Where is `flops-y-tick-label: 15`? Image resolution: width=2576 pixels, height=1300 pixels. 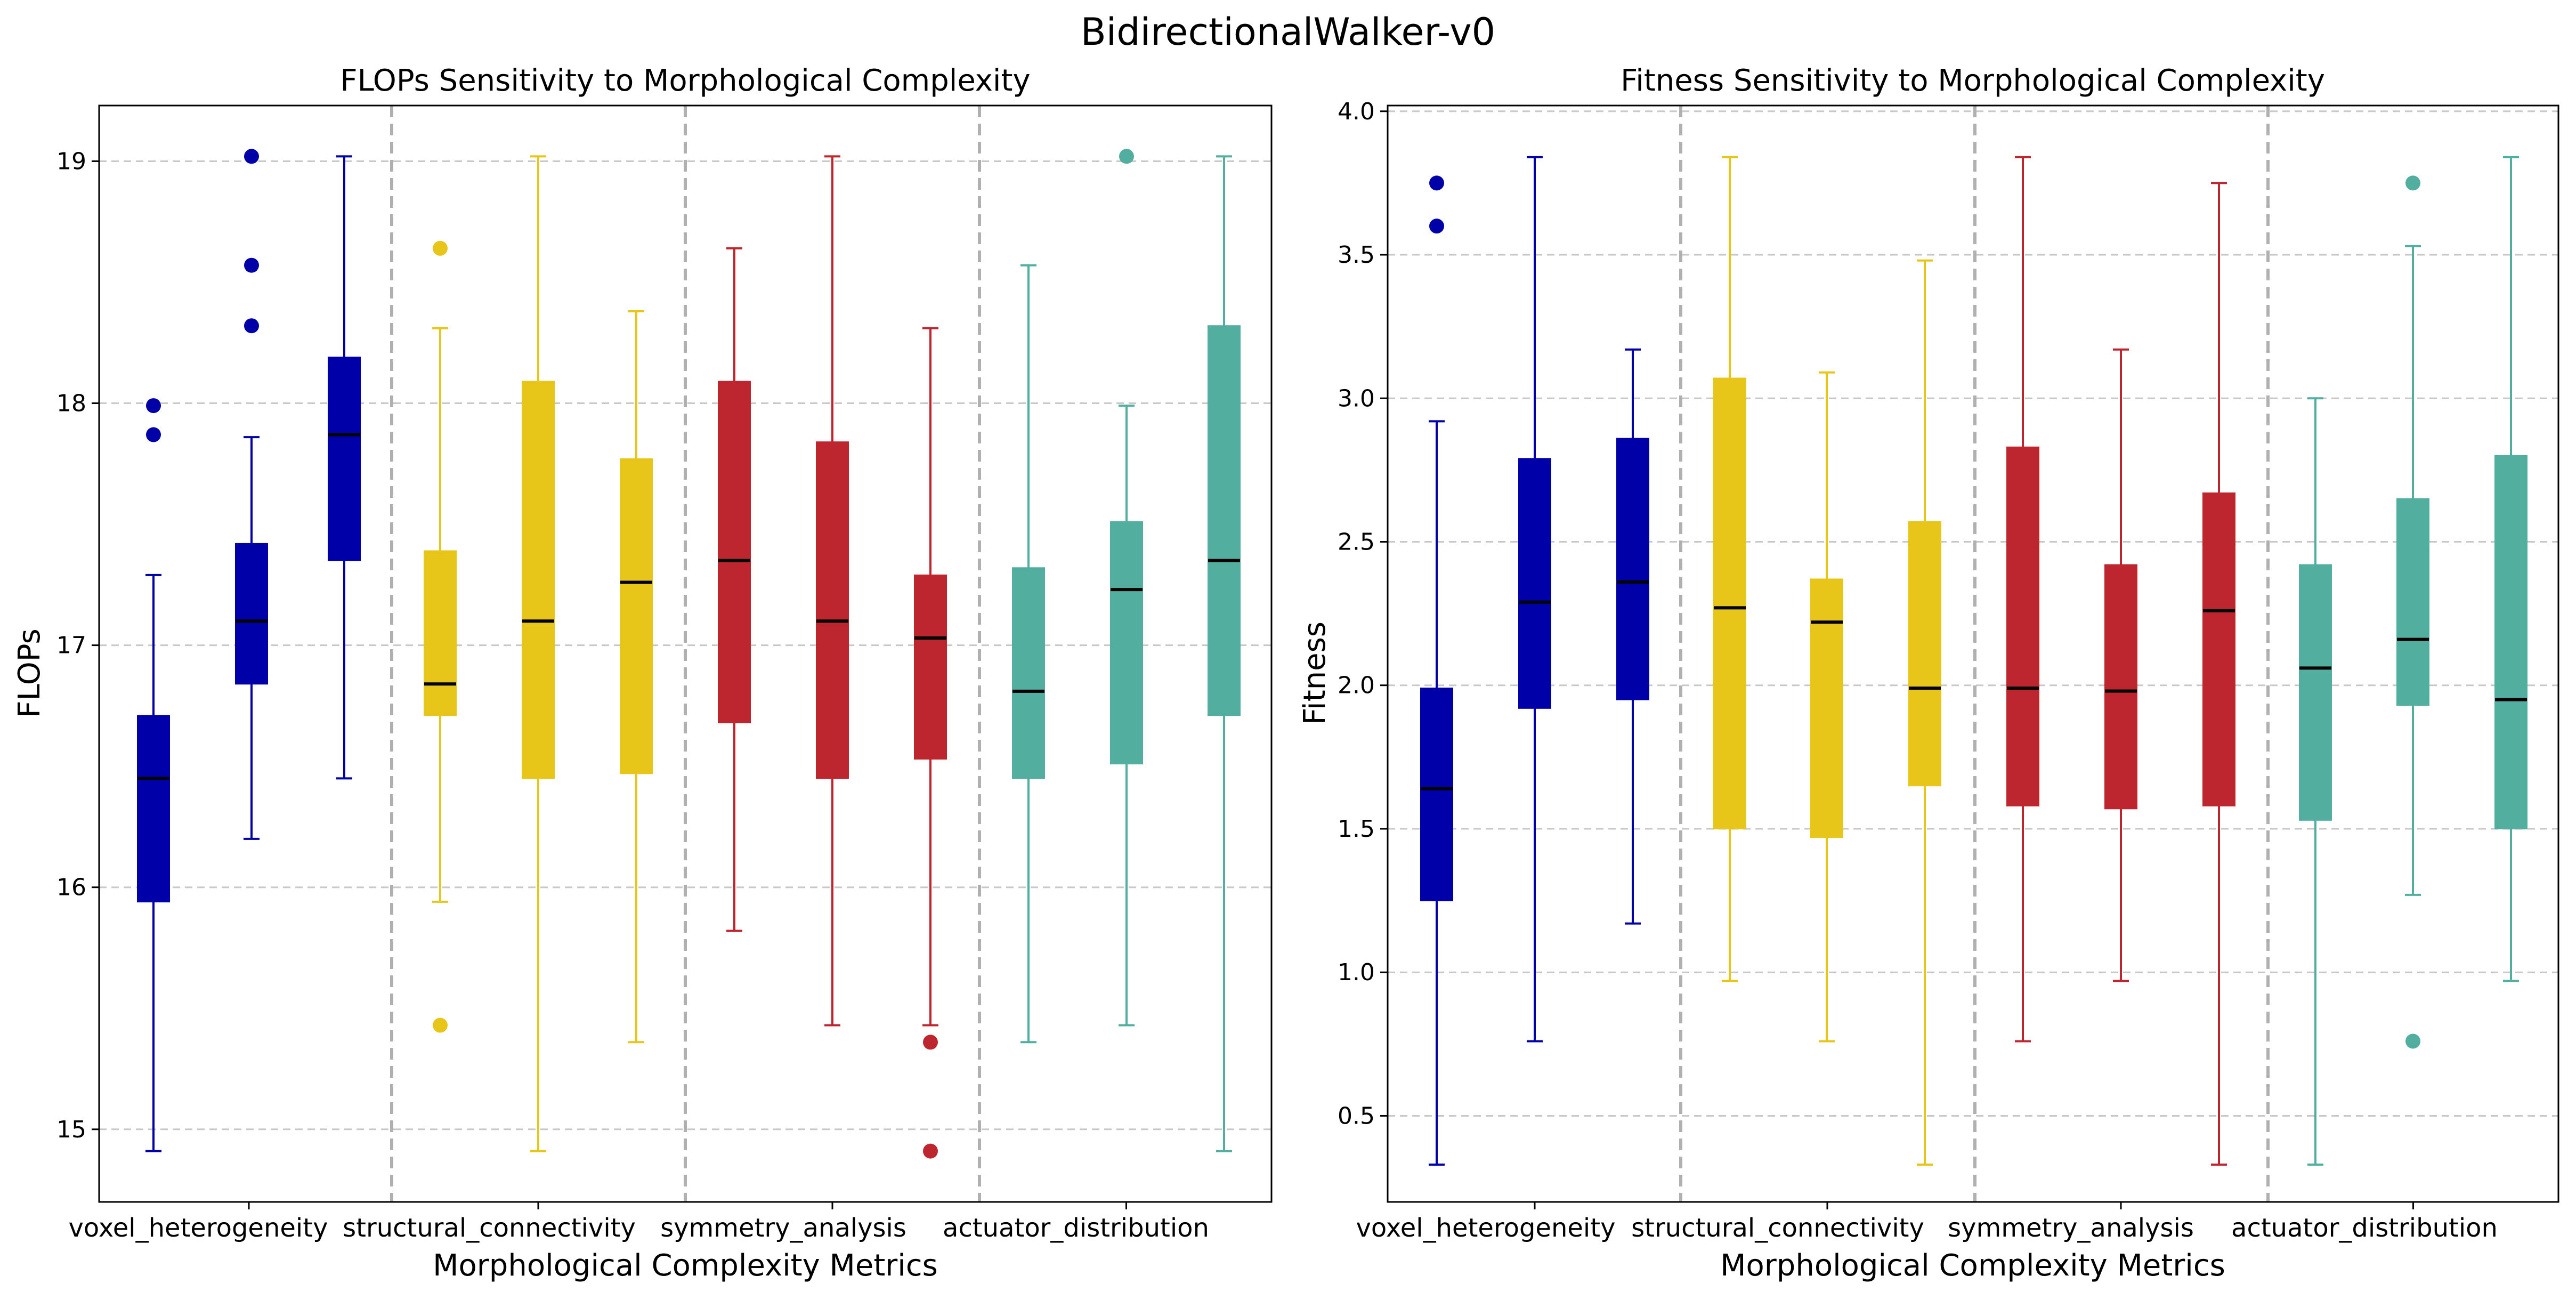
flops-y-tick-label: 15 is located at coordinates (71, 1129).